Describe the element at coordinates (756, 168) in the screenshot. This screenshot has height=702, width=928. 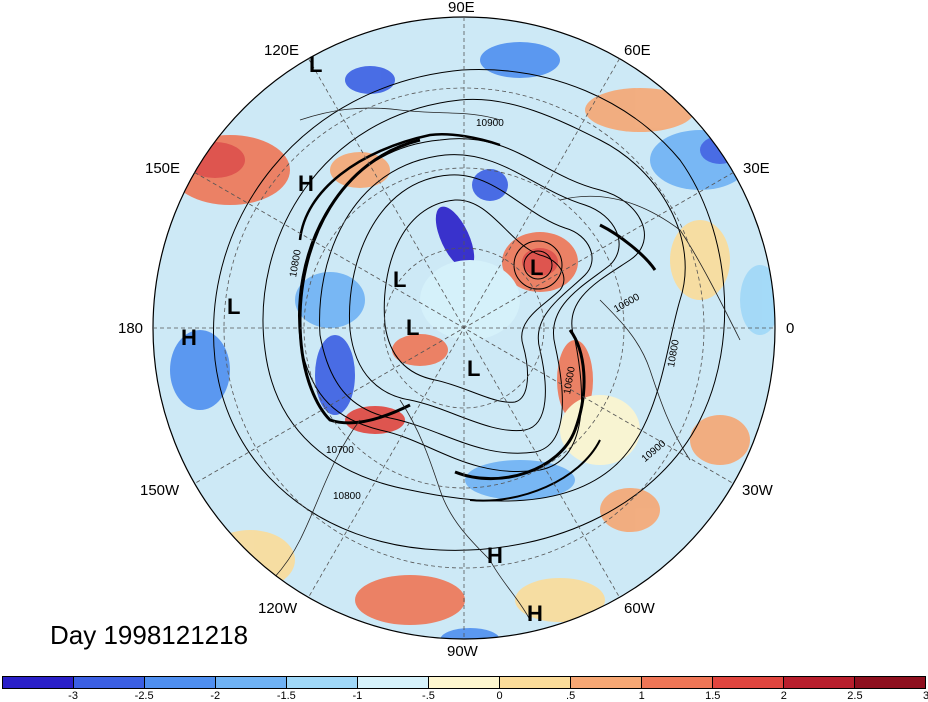
I see `longitude-label-30e: 30E` at that location.